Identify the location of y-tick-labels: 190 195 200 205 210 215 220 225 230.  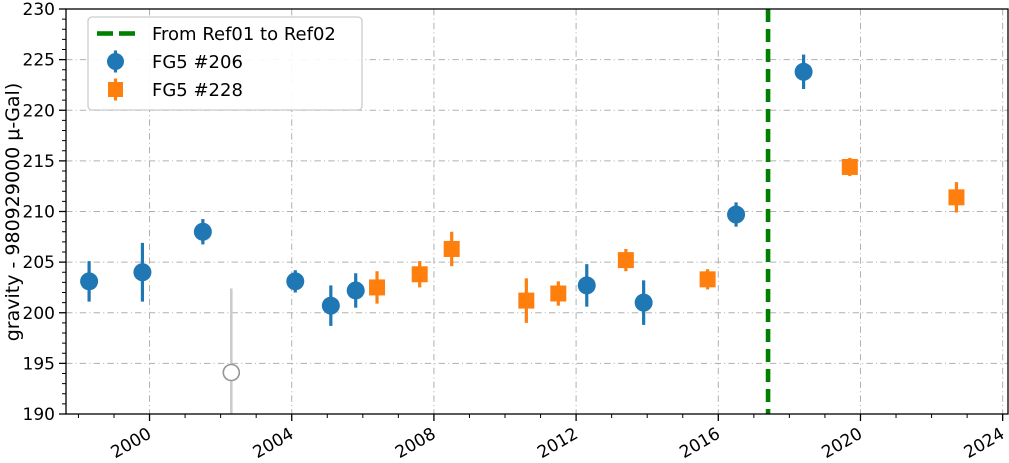
(39, 212).